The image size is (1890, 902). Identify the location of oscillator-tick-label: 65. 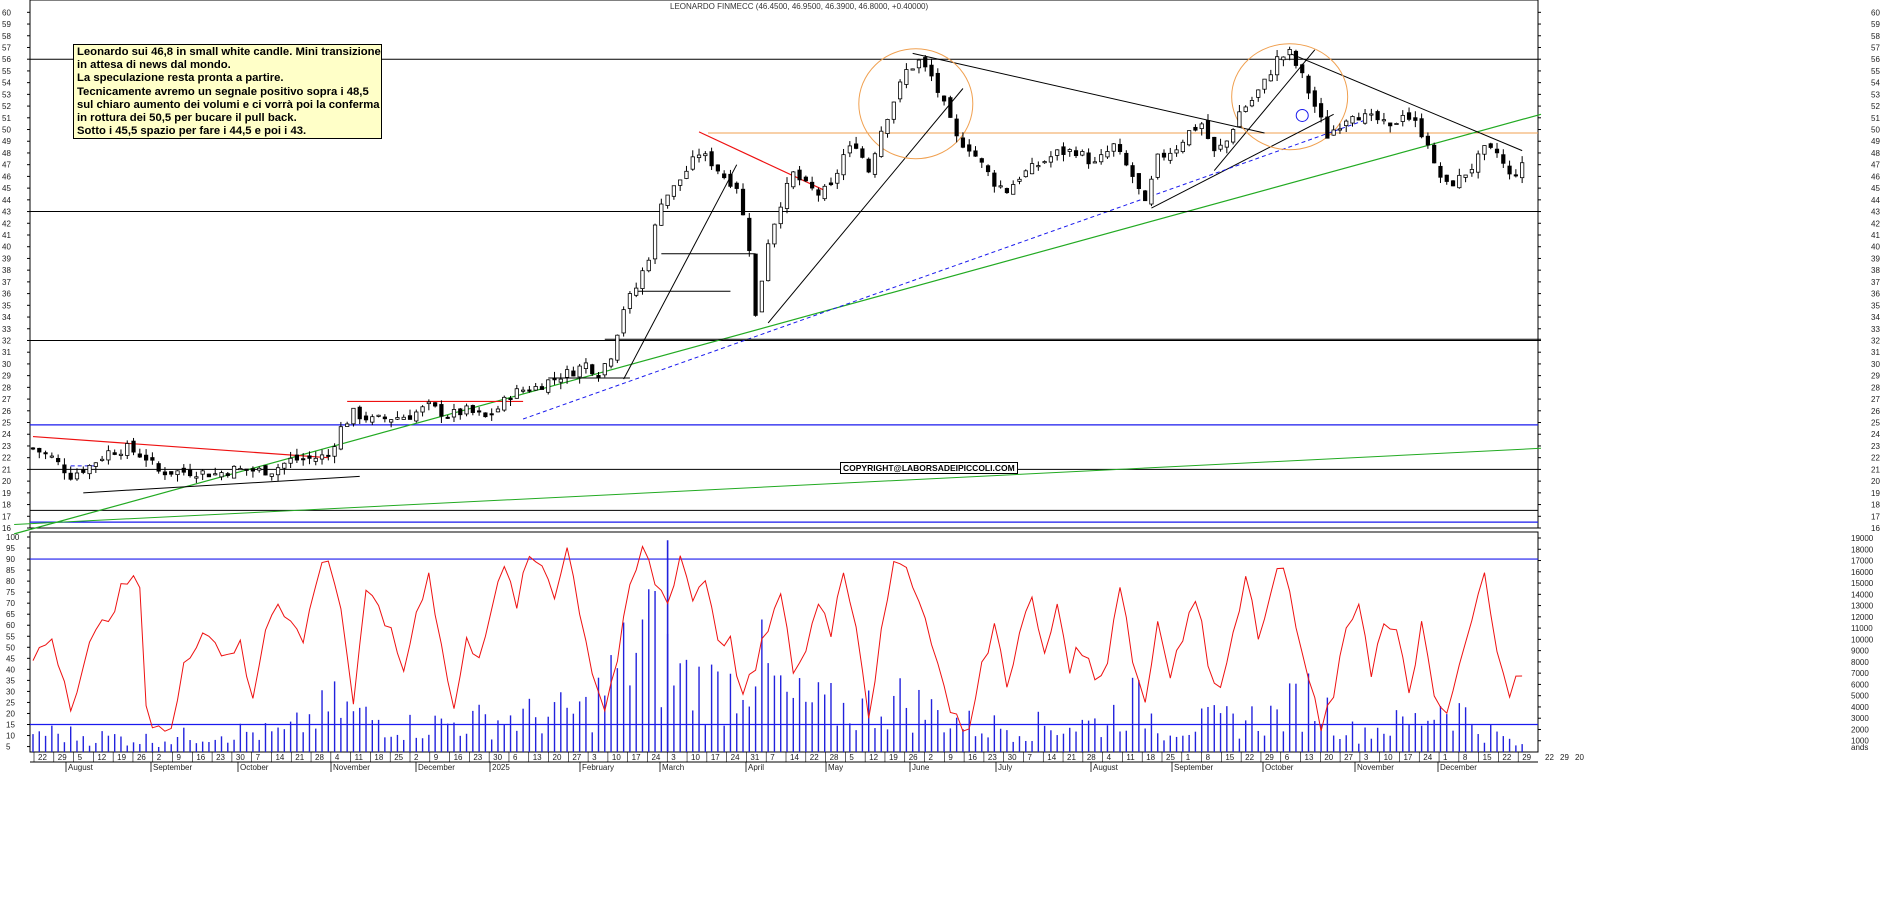
(10, 614).